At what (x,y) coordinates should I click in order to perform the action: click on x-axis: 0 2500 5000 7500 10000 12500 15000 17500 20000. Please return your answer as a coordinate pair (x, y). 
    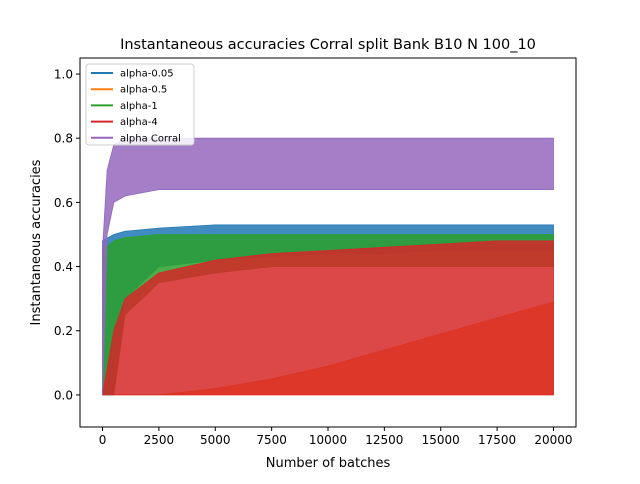
    Looking at the image, I should click on (336, 437).